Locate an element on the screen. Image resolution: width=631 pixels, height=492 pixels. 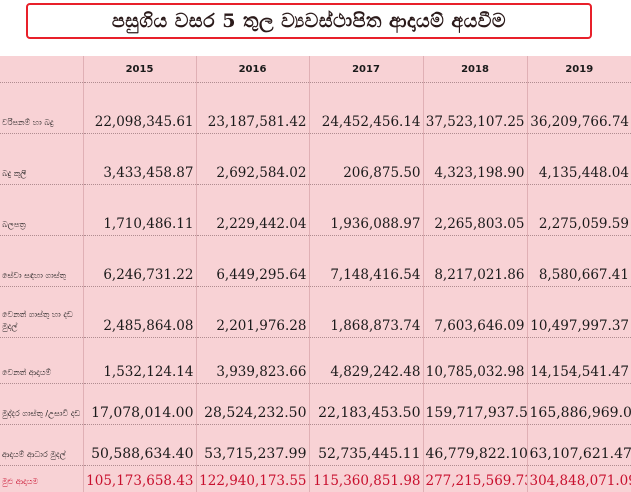
row-label: සේවා සඳහා ගාස්තු is located at coordinates (41, 261).